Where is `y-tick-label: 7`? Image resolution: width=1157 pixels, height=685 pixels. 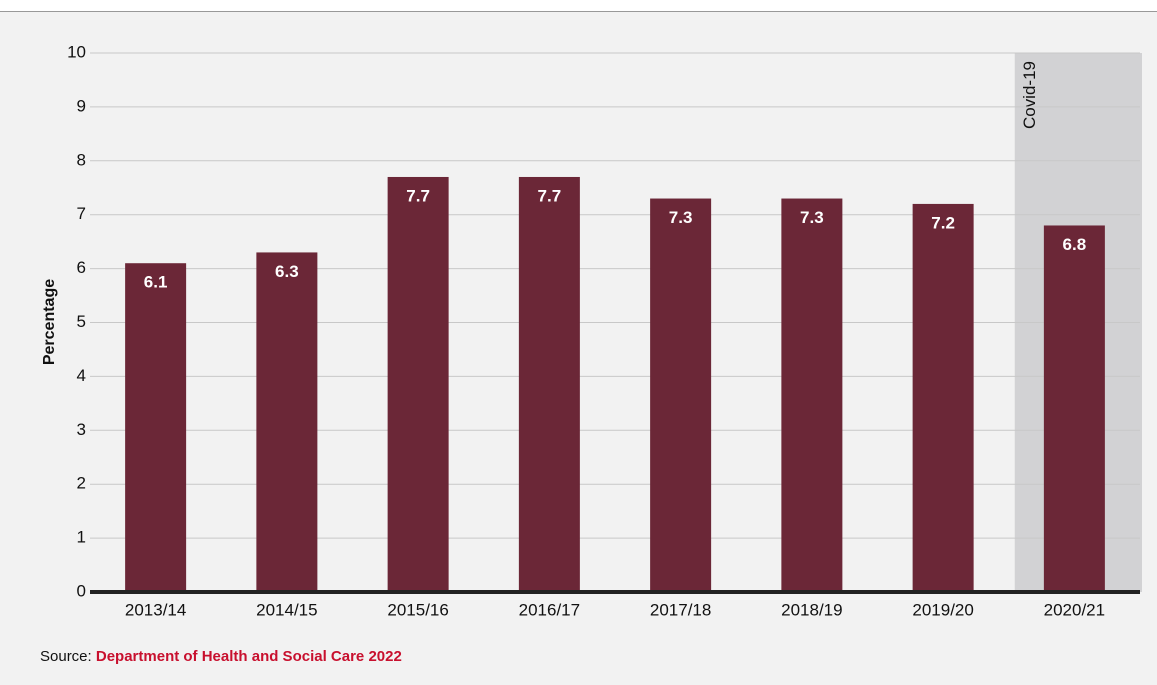 y-tick-label: 7 is located at coordinates (81, 213).